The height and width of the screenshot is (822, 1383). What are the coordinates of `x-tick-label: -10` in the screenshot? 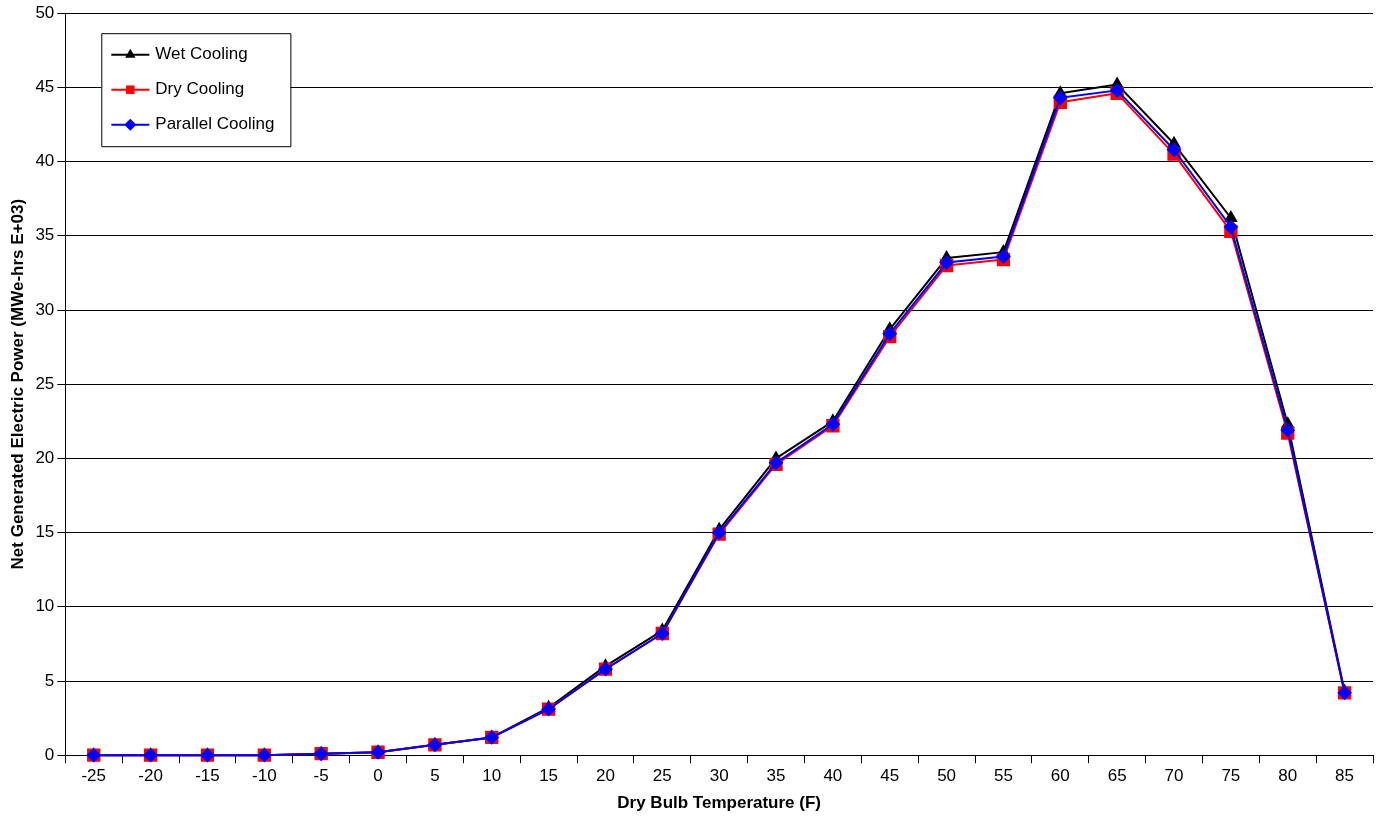 It's located at (264, 776).